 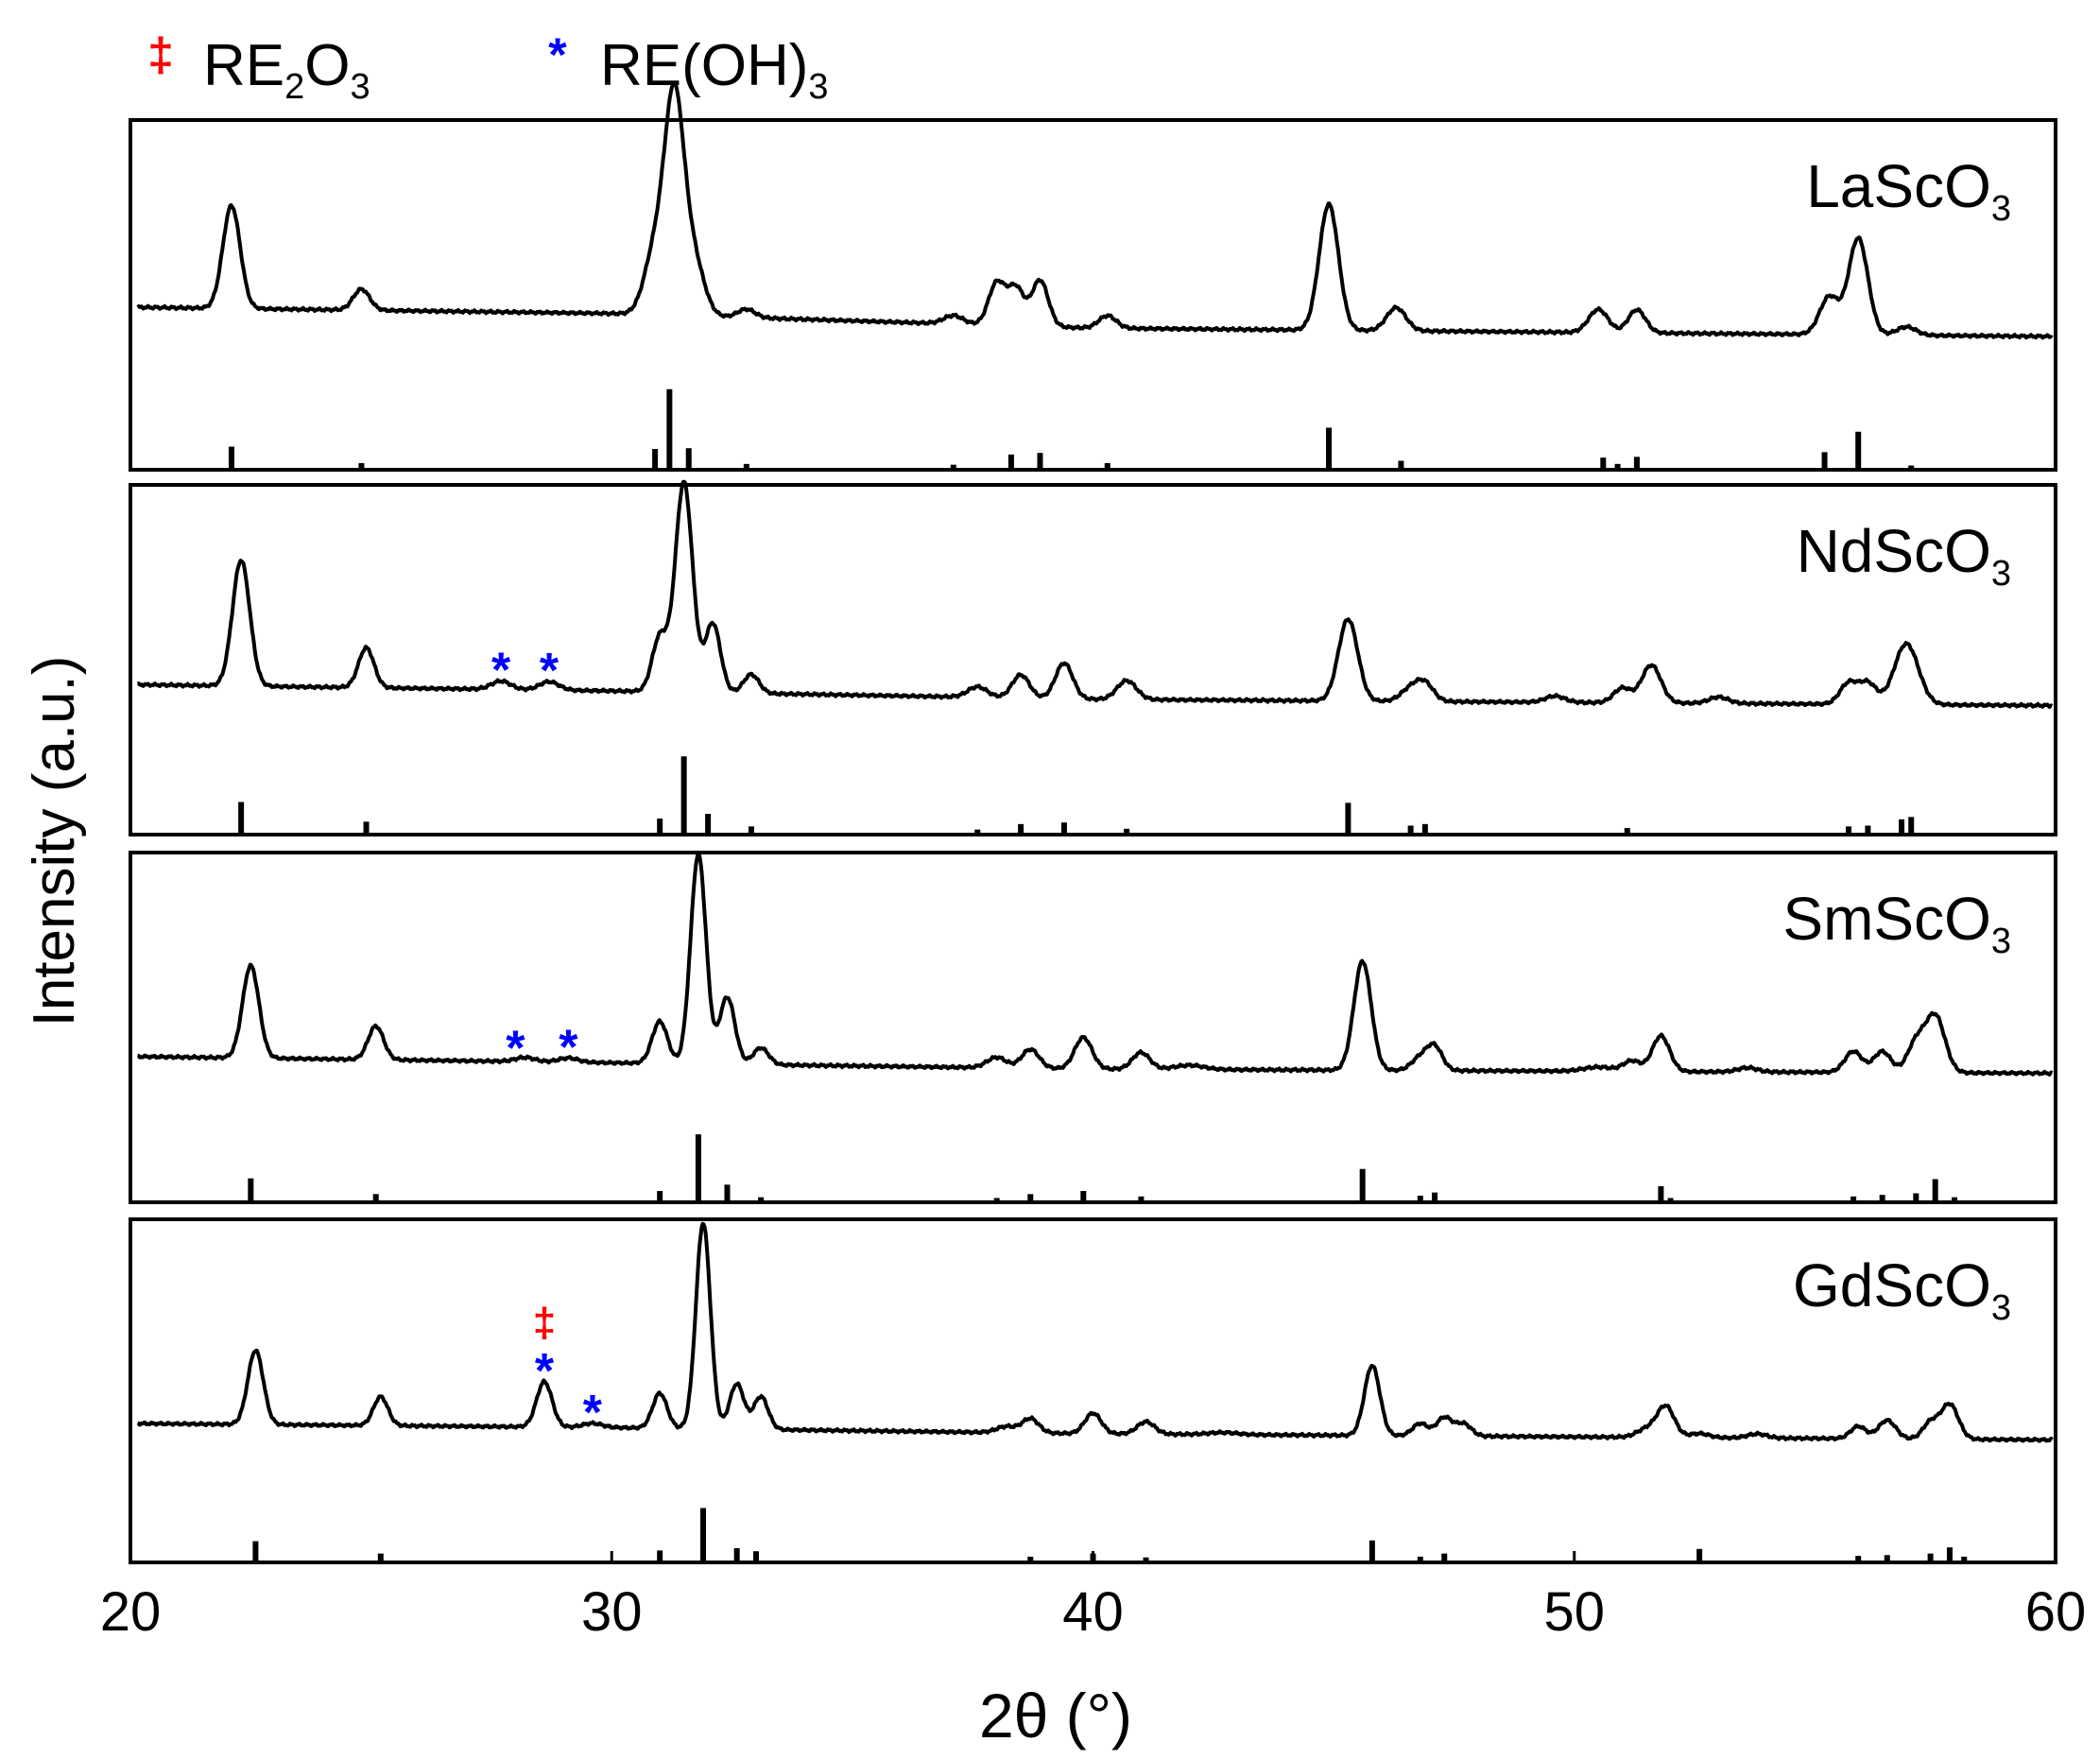 What do you see at coordinates (715, 70) in the screenshot?
I see `legend-label-1: RE(OH)3` at bounding box center [715, 70].